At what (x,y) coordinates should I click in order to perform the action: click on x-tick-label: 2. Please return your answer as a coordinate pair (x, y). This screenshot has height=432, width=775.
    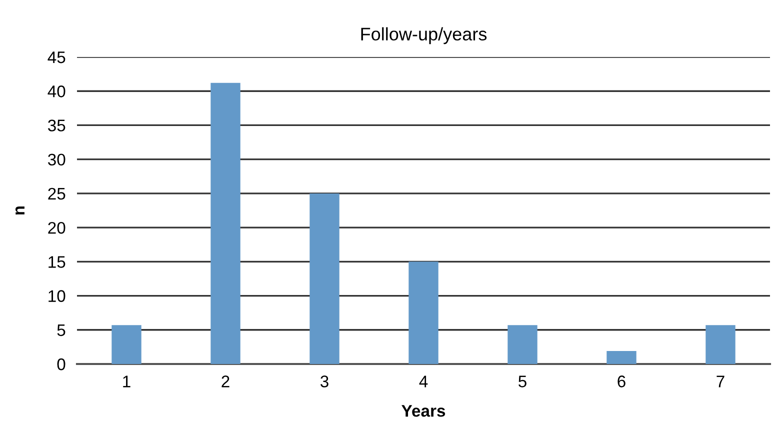
    Looking at the image, I should click on (226, 382).